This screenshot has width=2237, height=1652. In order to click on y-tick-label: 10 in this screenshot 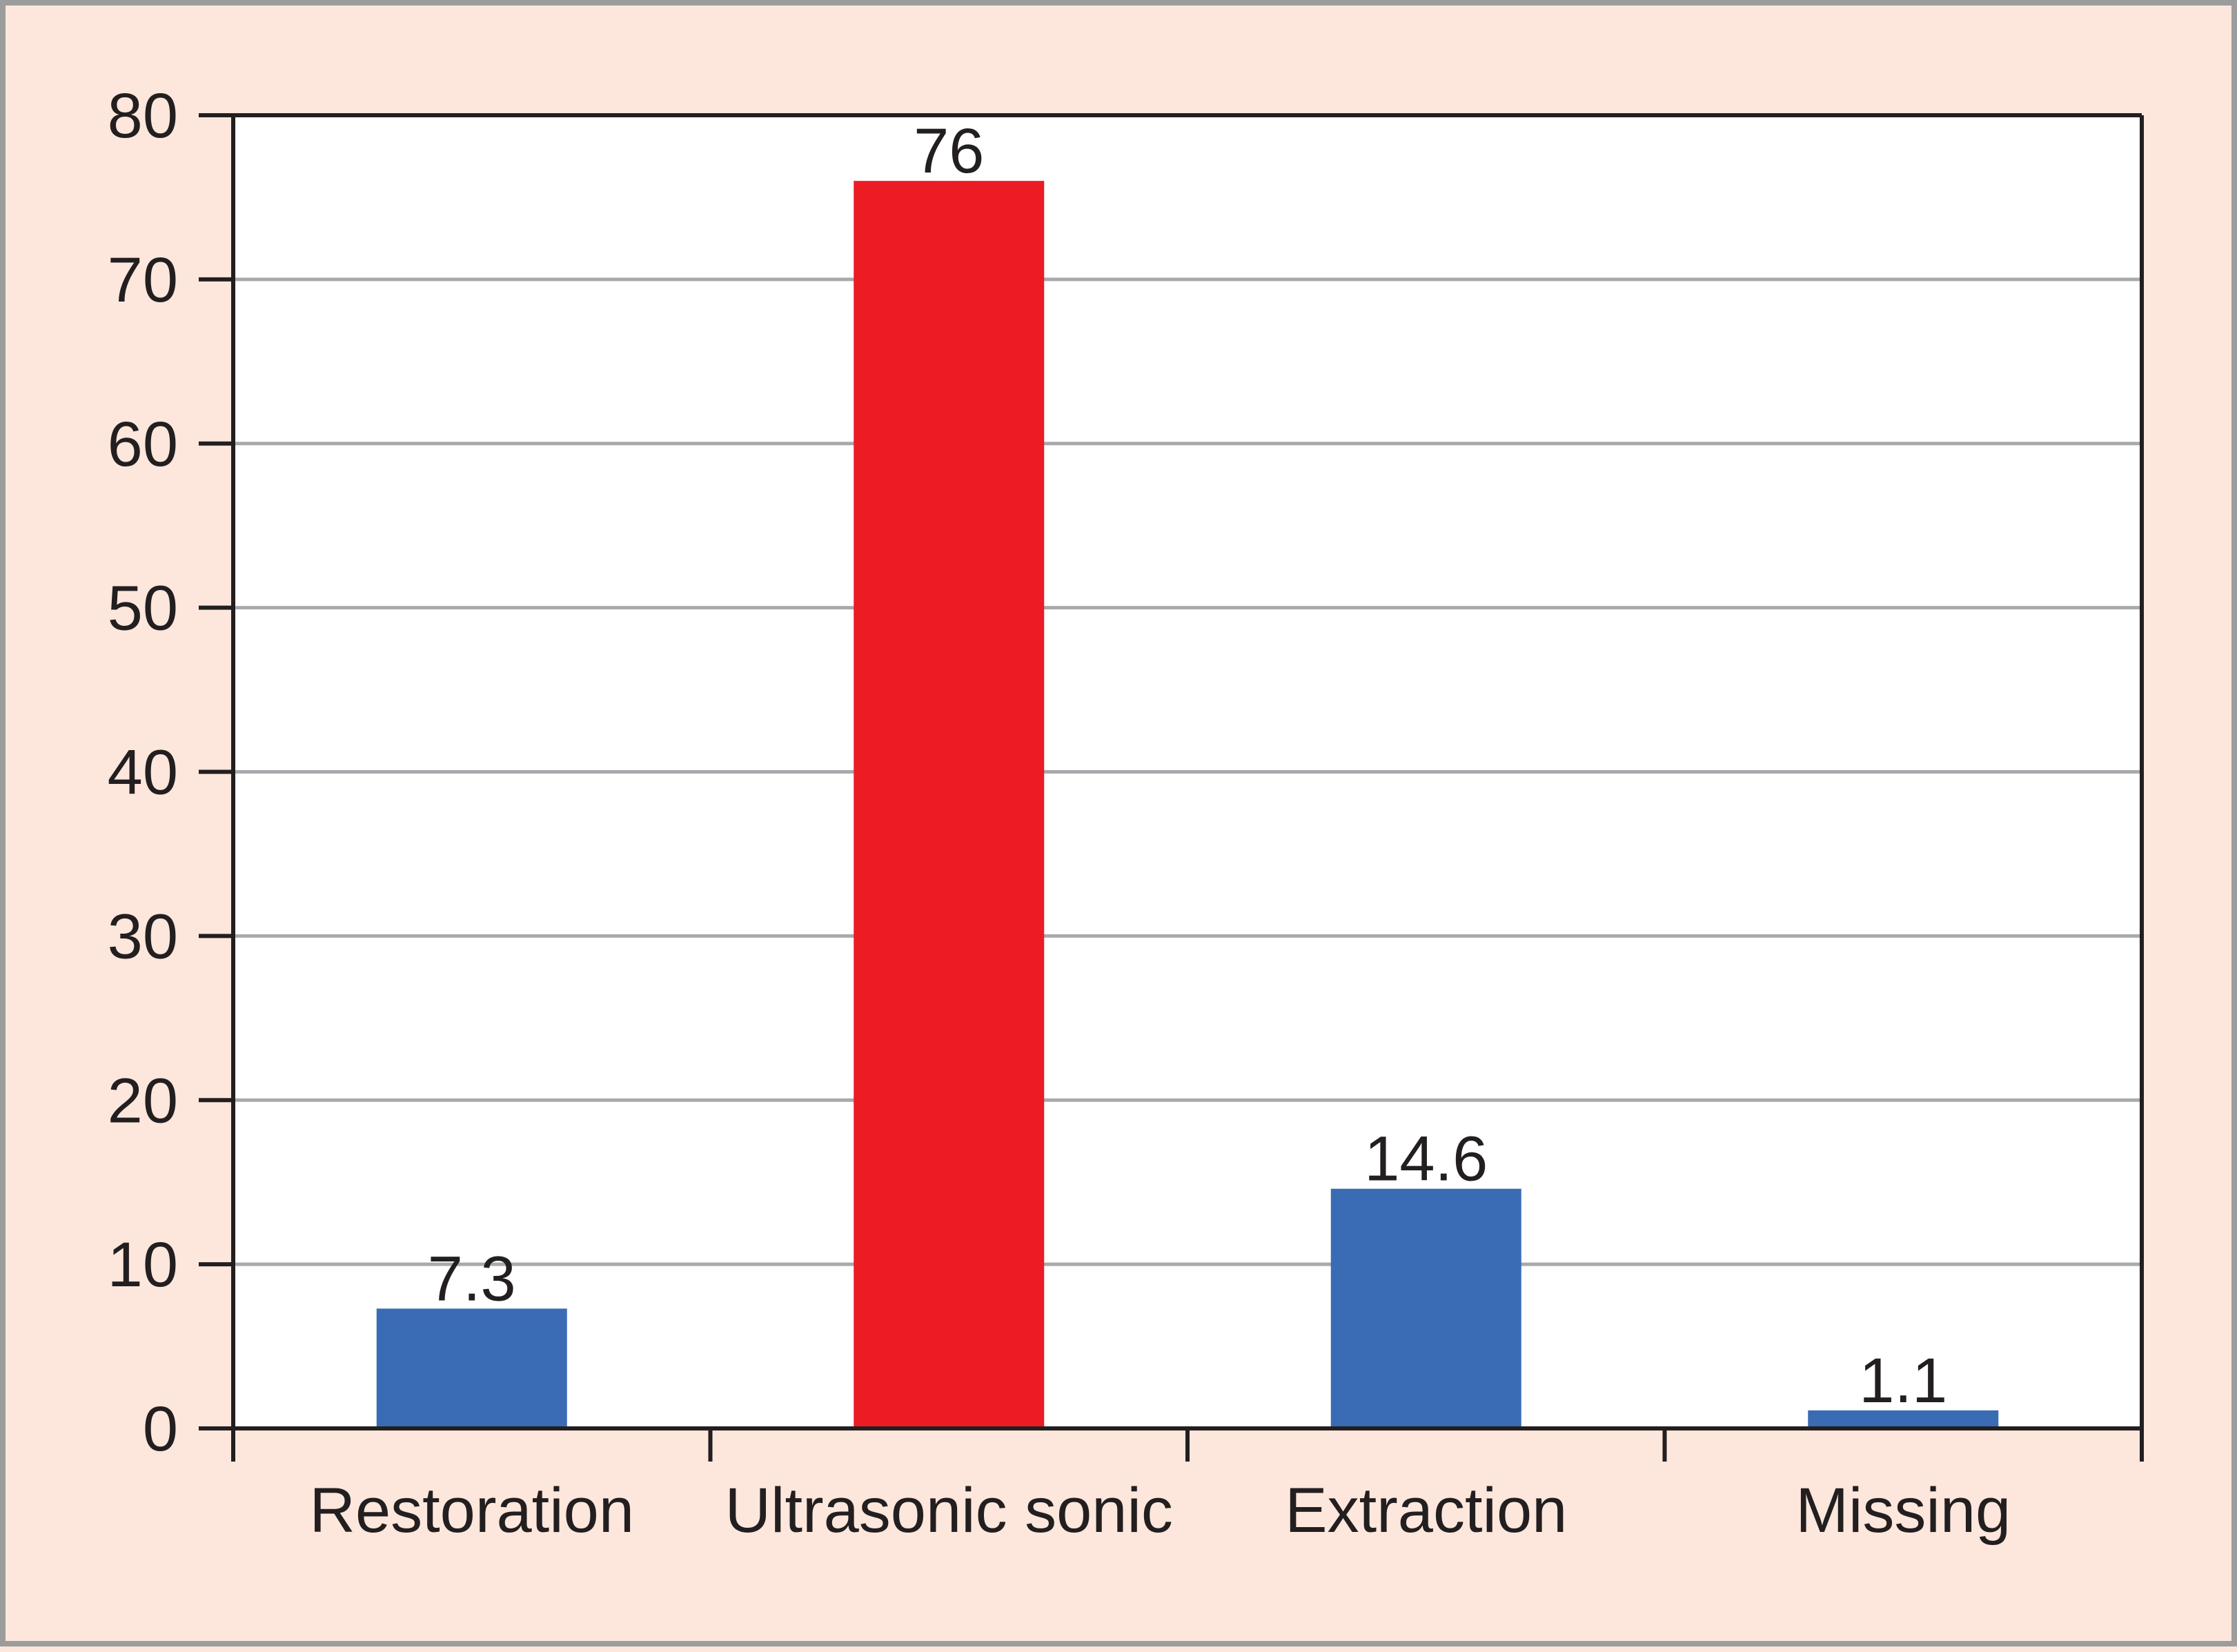, I will do `click(143, 1265)`.